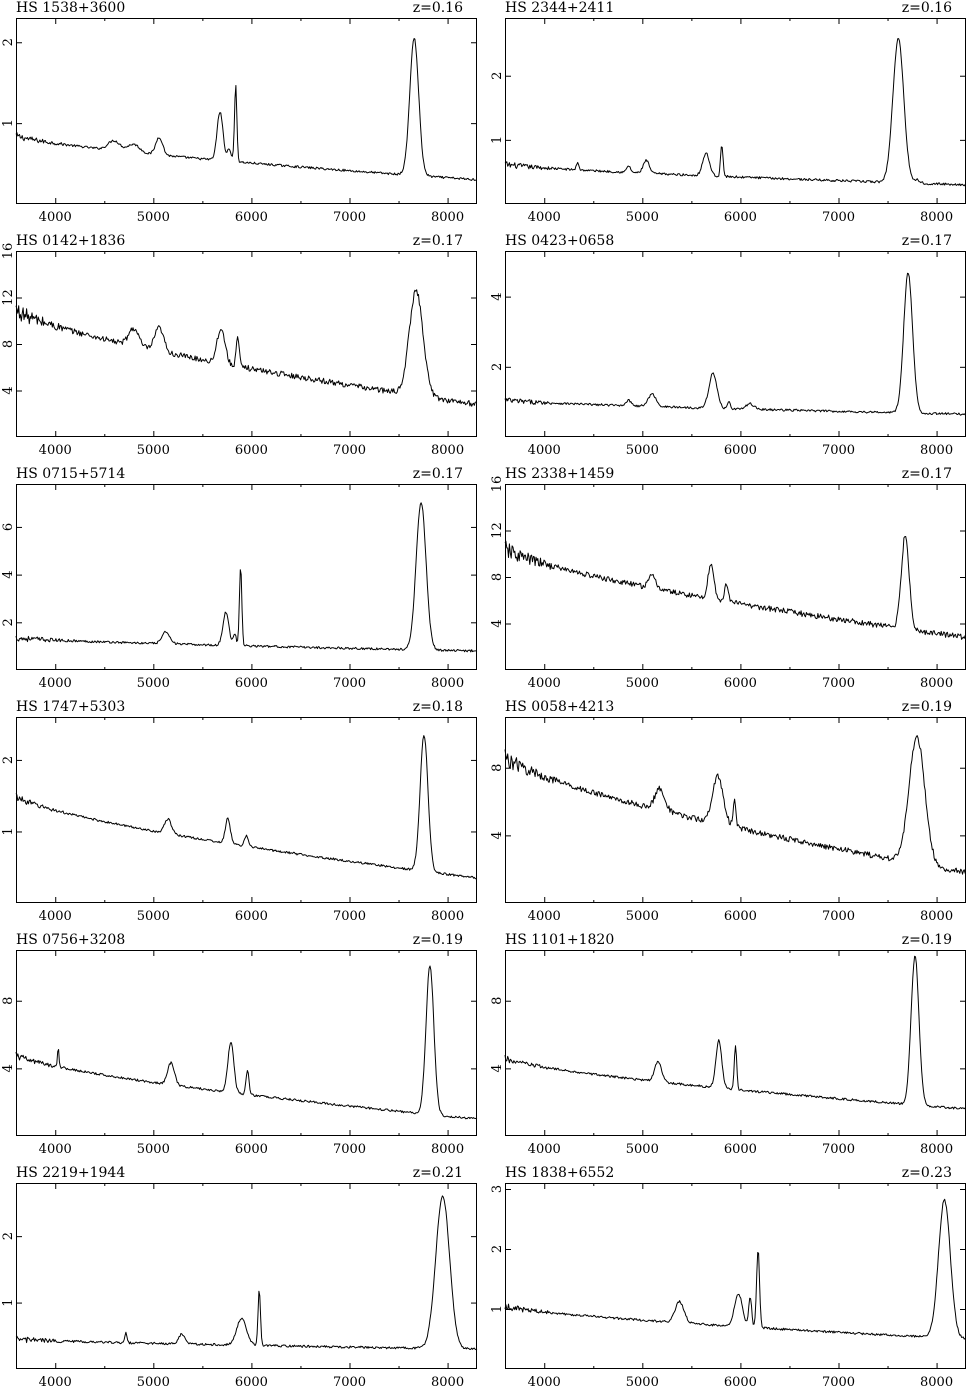 The height and width of the screenshot is (1391, 966). I want to click on spectrum-plot: 4000 5000 6000 7000 8000 2 4, so click(728, 354).